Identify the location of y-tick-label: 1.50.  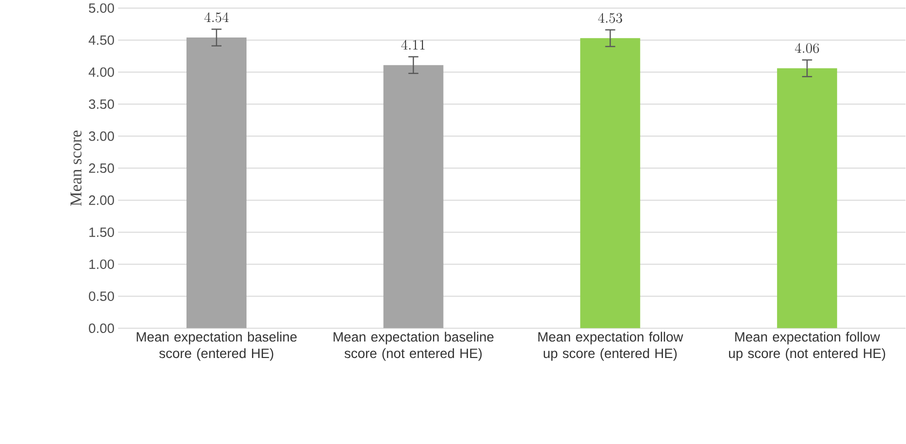
(101, 232).